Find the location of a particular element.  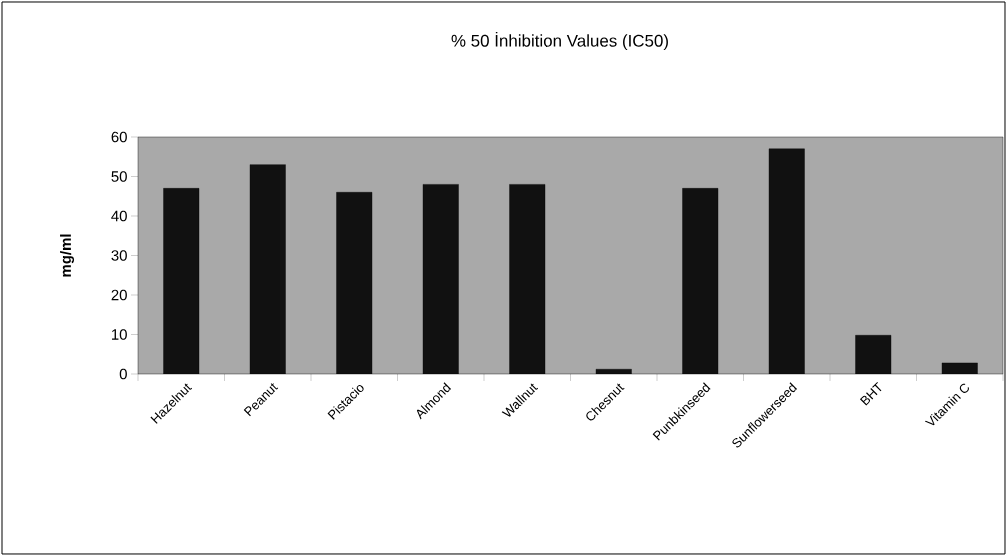

y-tick-label: 20 is located at coordinates (119, 295).